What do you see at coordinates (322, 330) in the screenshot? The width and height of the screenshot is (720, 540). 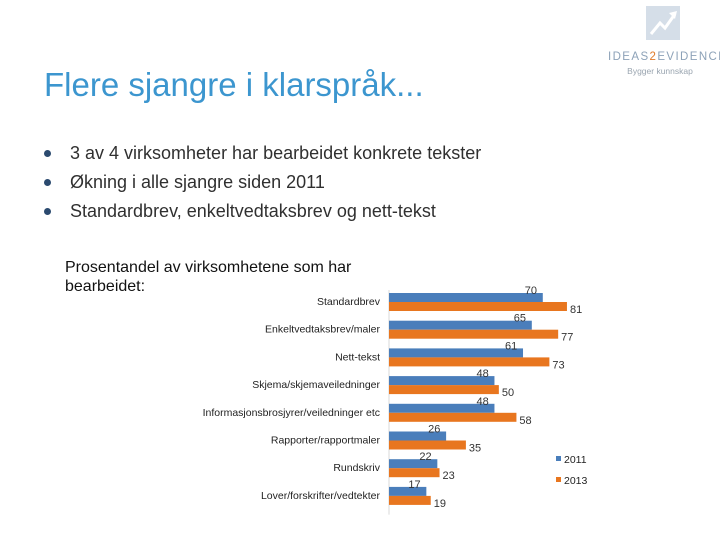 I see `category-label: Enkeltvedtaksbrev/maler` at bounding box center [322, 330].